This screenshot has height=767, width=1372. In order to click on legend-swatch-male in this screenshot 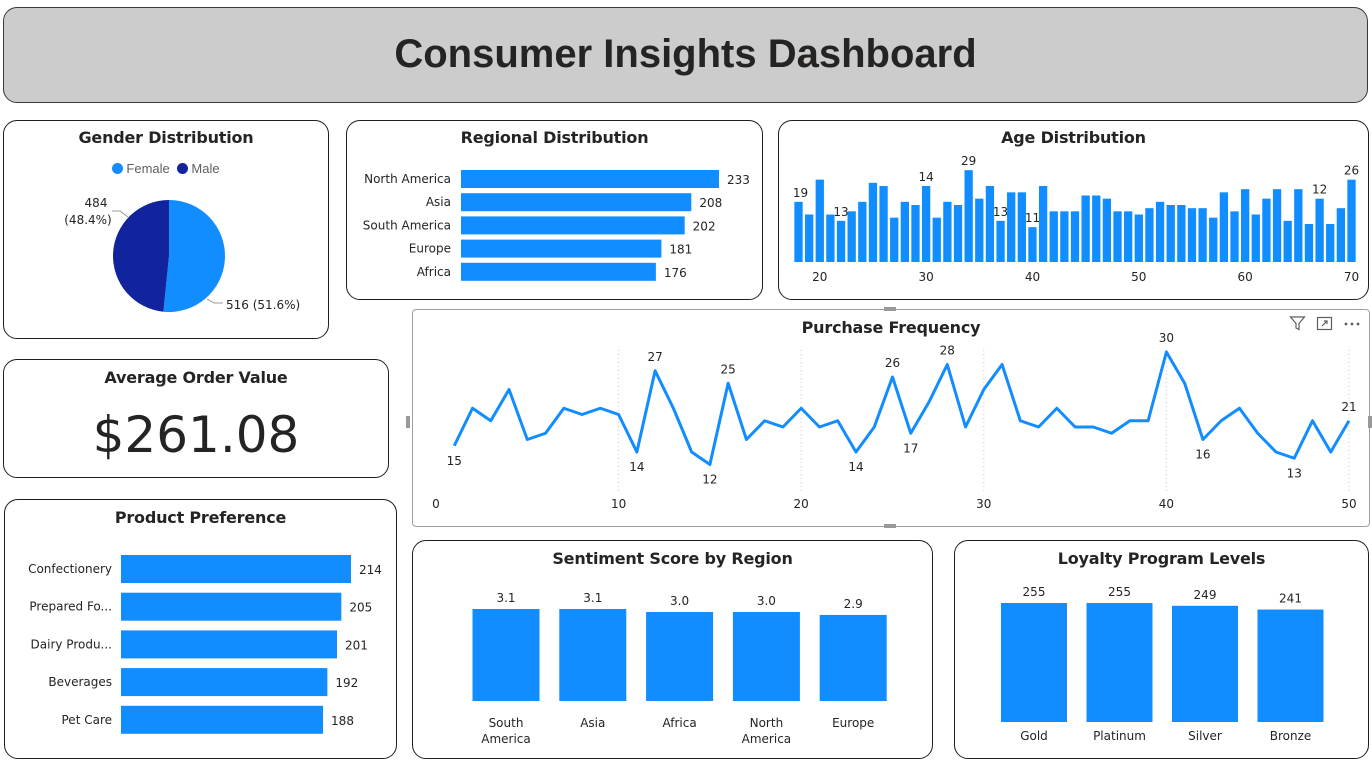, I will do `click(183, 168)`.